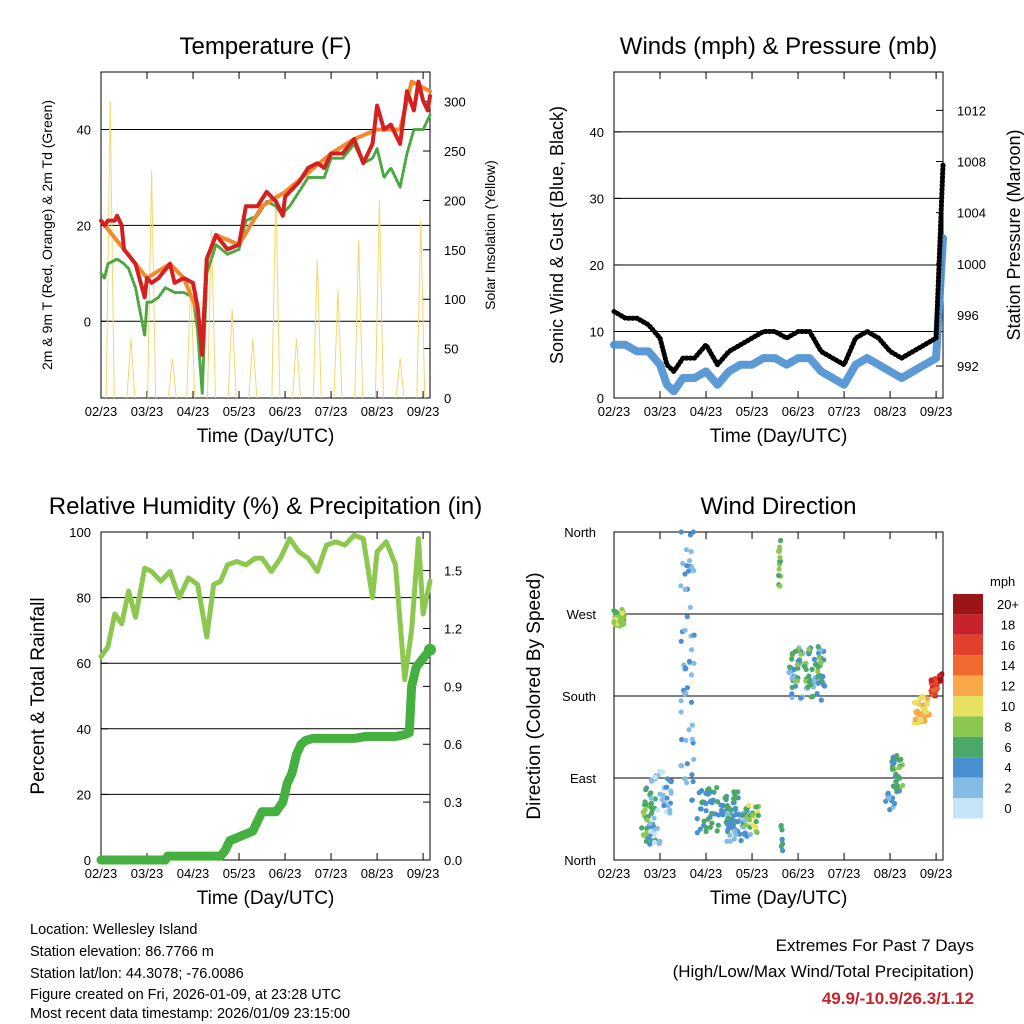  I want to click on y-right-tick-label: 1012, so click(971, 110).